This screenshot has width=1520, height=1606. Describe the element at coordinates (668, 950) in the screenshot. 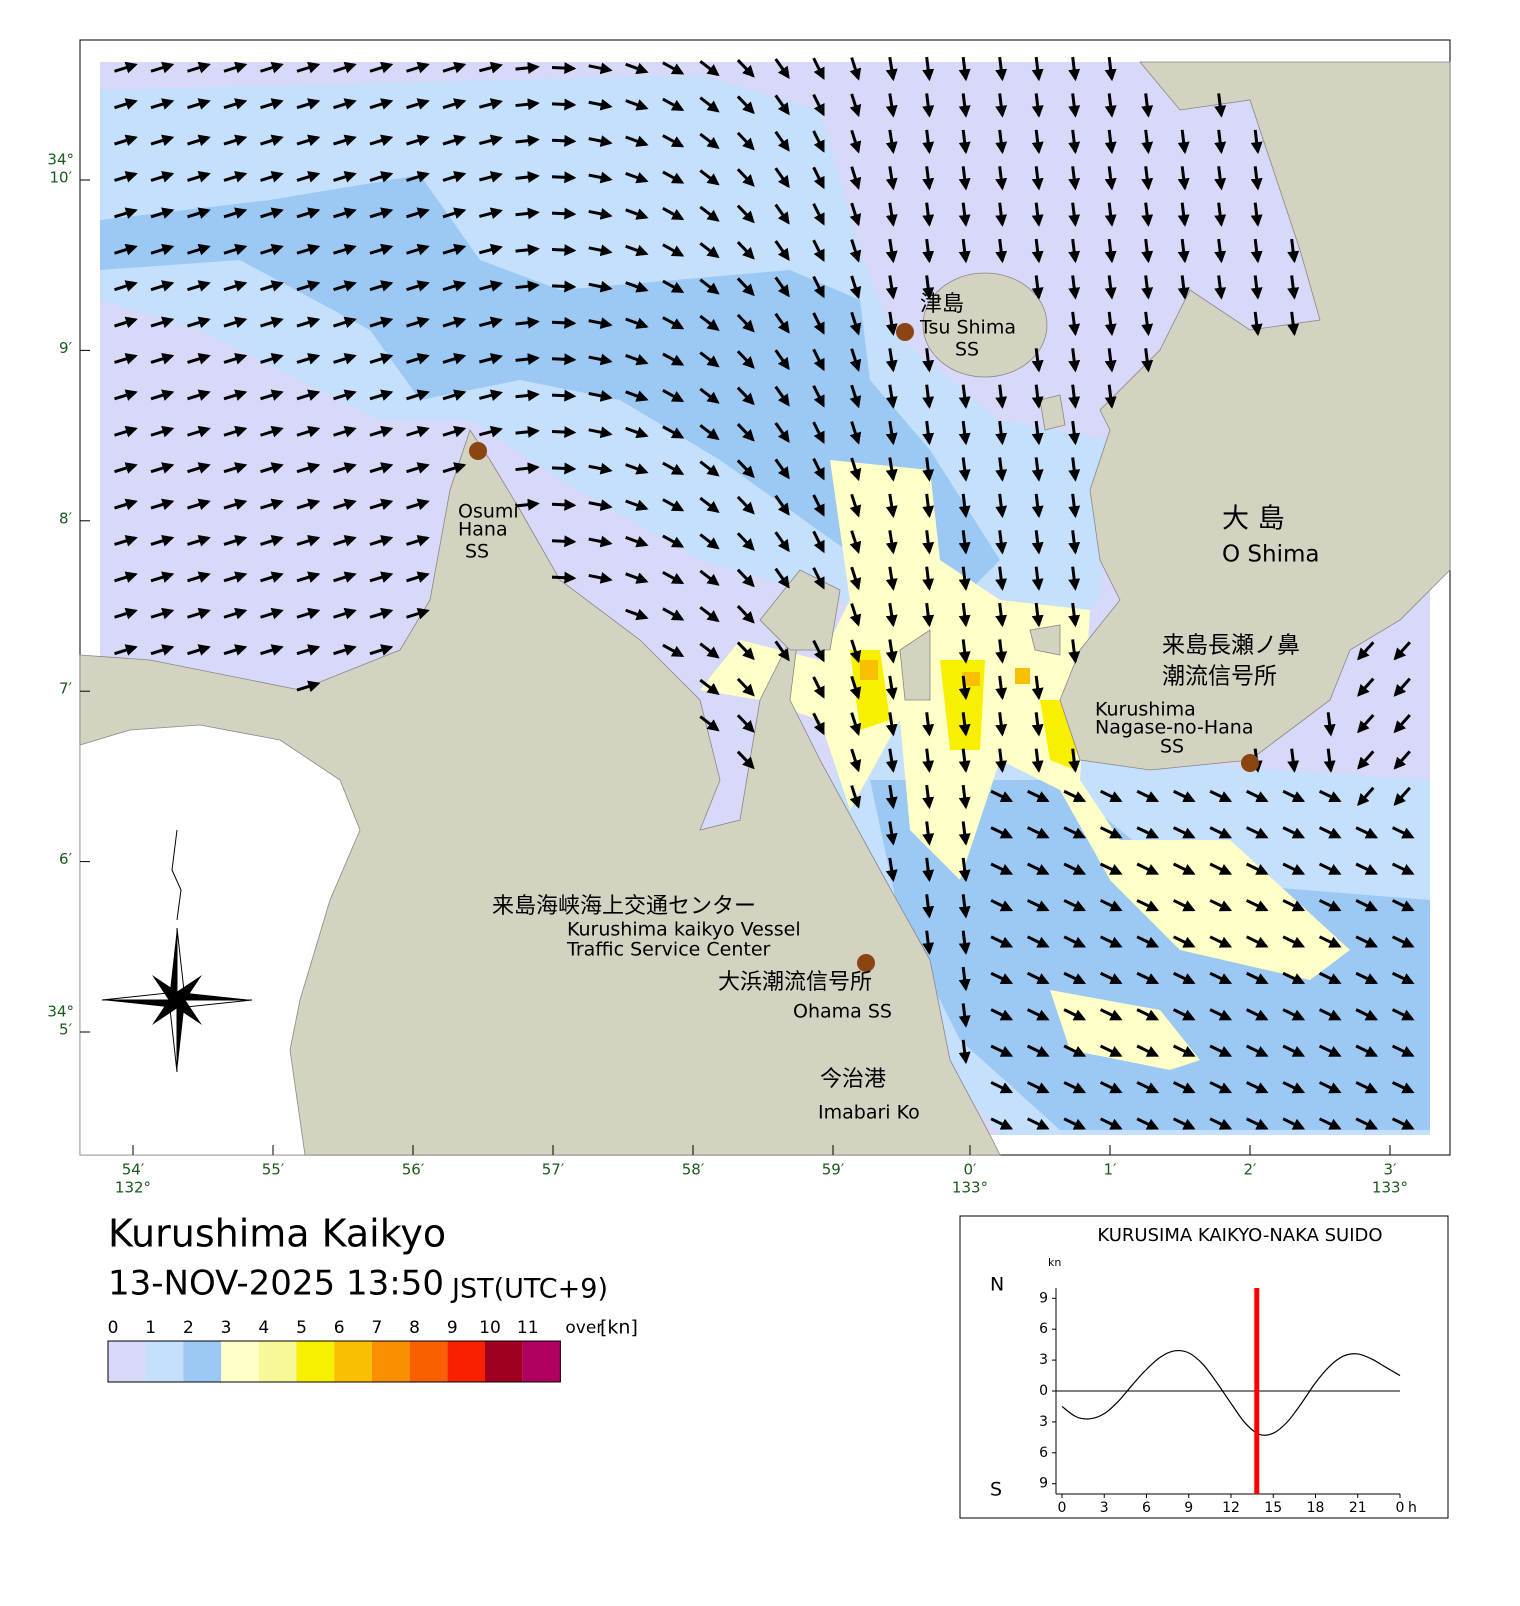

I see `place-label: Traffic Service Center` at that location.